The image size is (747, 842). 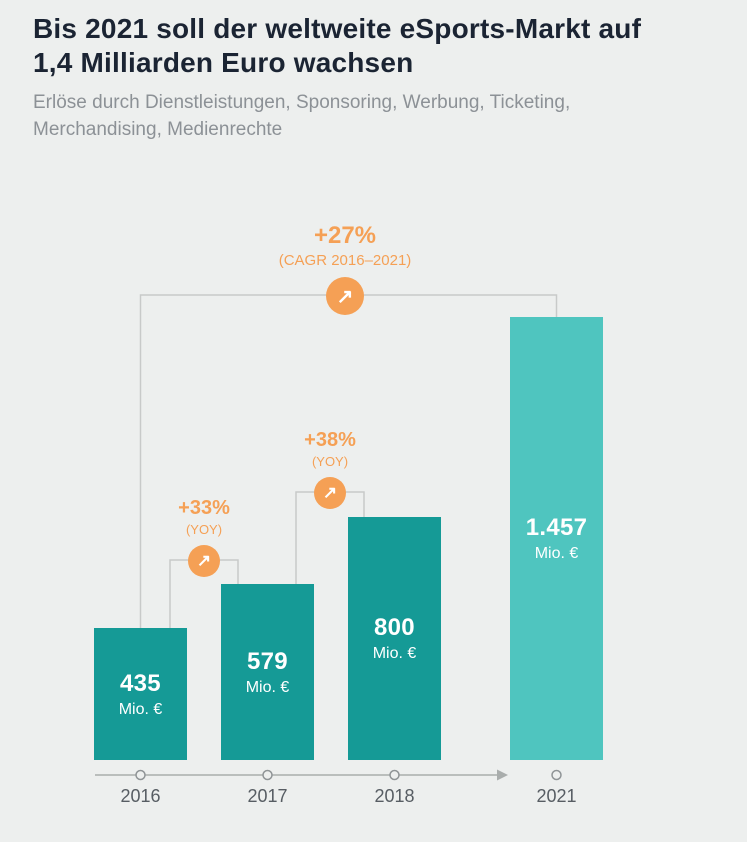 What do you see at coordinates (267, 661) in the screenshot?
I see `bar-value: 579` at bounding box center [267, 661].